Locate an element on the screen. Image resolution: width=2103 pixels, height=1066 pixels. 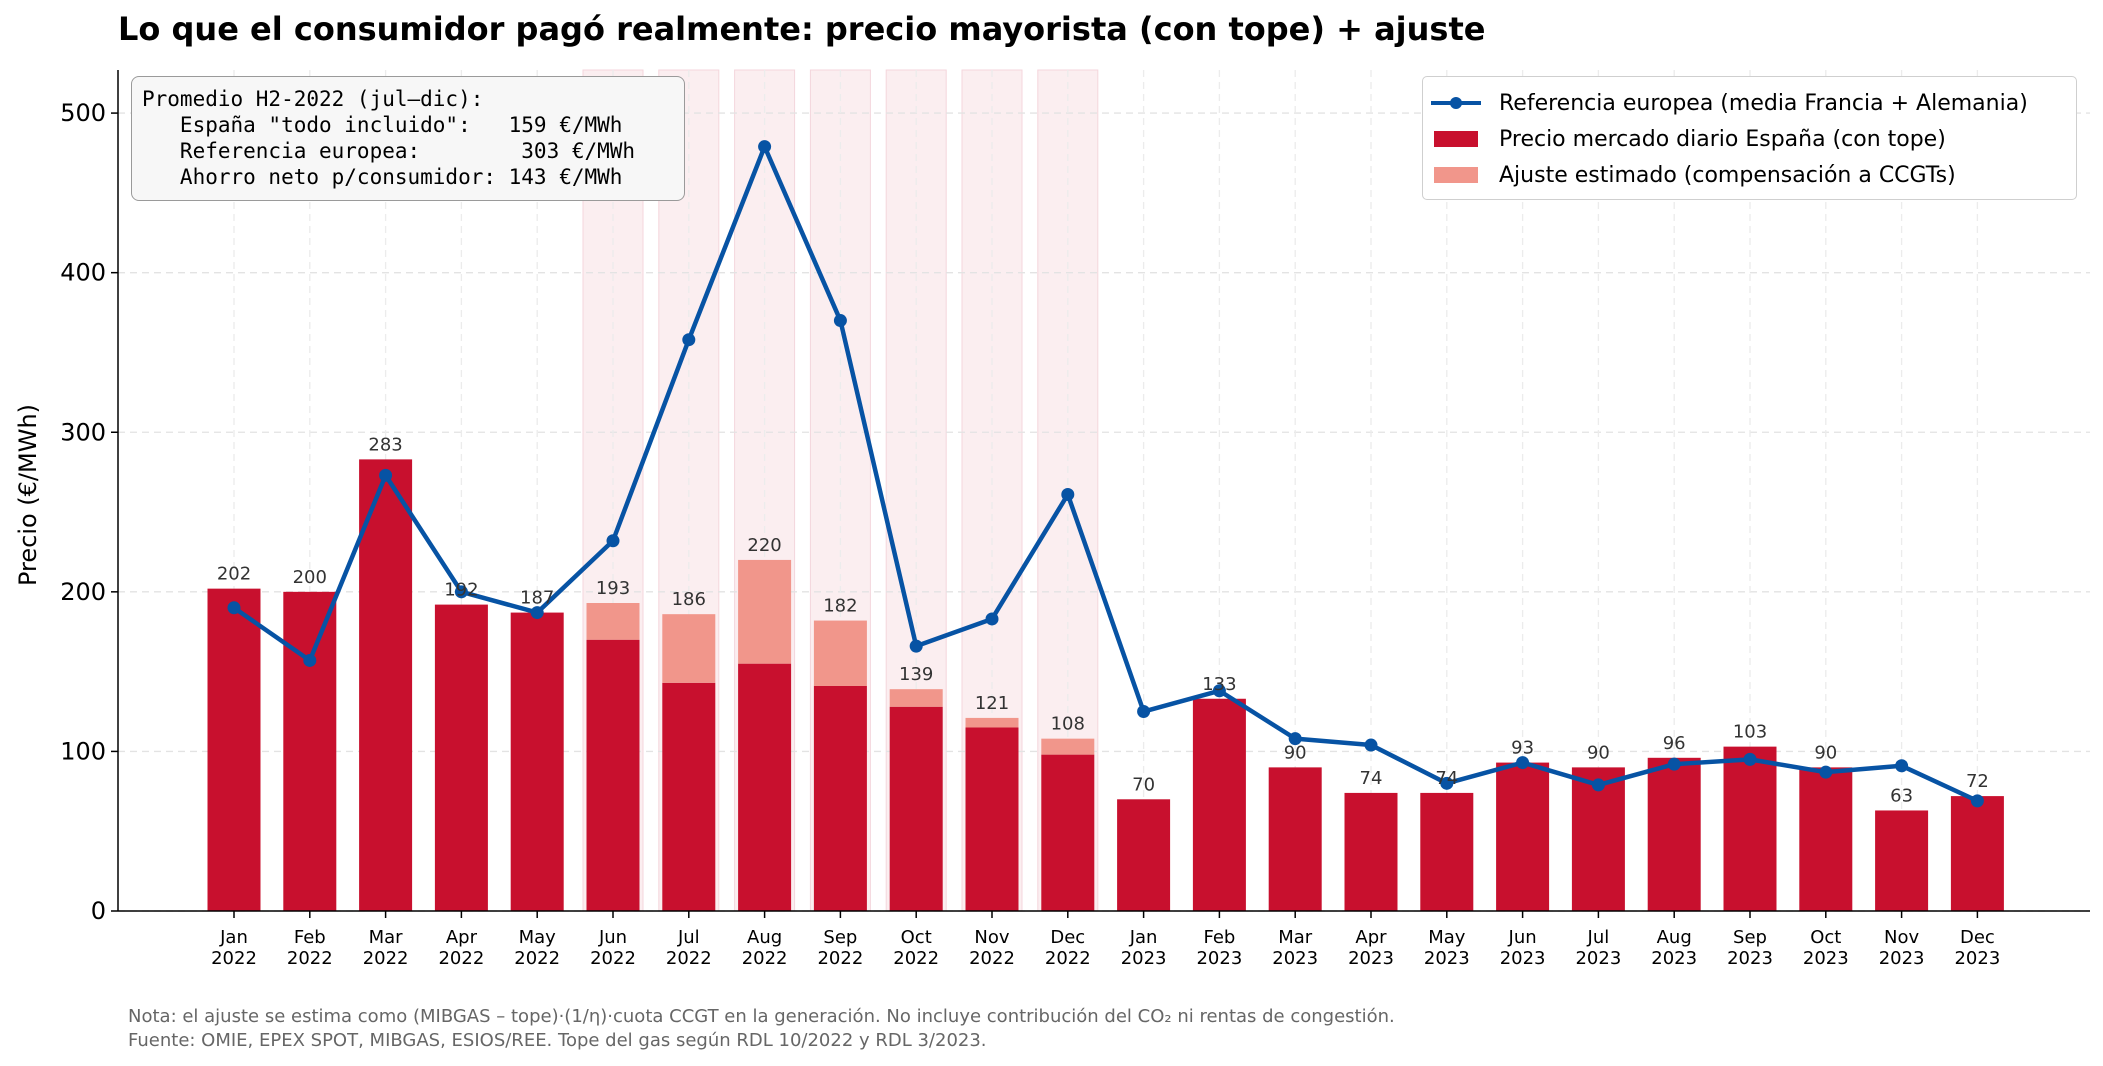
x-tick-label: Feb 2023 is located at coordinates (1219, 948).